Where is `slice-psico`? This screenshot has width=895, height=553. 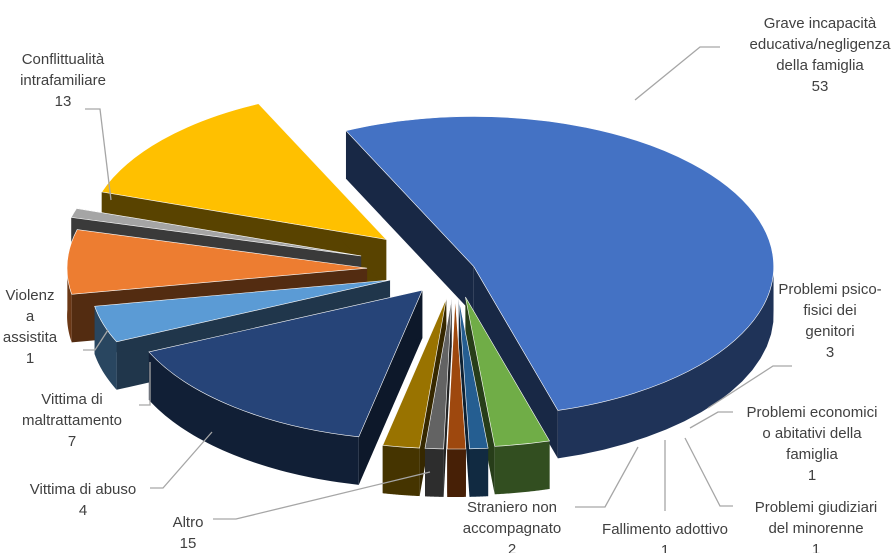 slice-psico is located at coordinates (508, 371).